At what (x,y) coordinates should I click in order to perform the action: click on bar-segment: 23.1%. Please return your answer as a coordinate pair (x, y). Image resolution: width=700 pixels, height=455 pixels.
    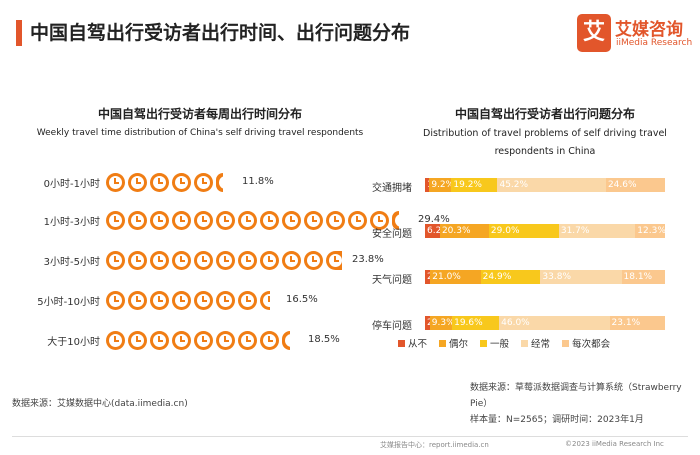
    Looking at the image, I should click on (637, 323).